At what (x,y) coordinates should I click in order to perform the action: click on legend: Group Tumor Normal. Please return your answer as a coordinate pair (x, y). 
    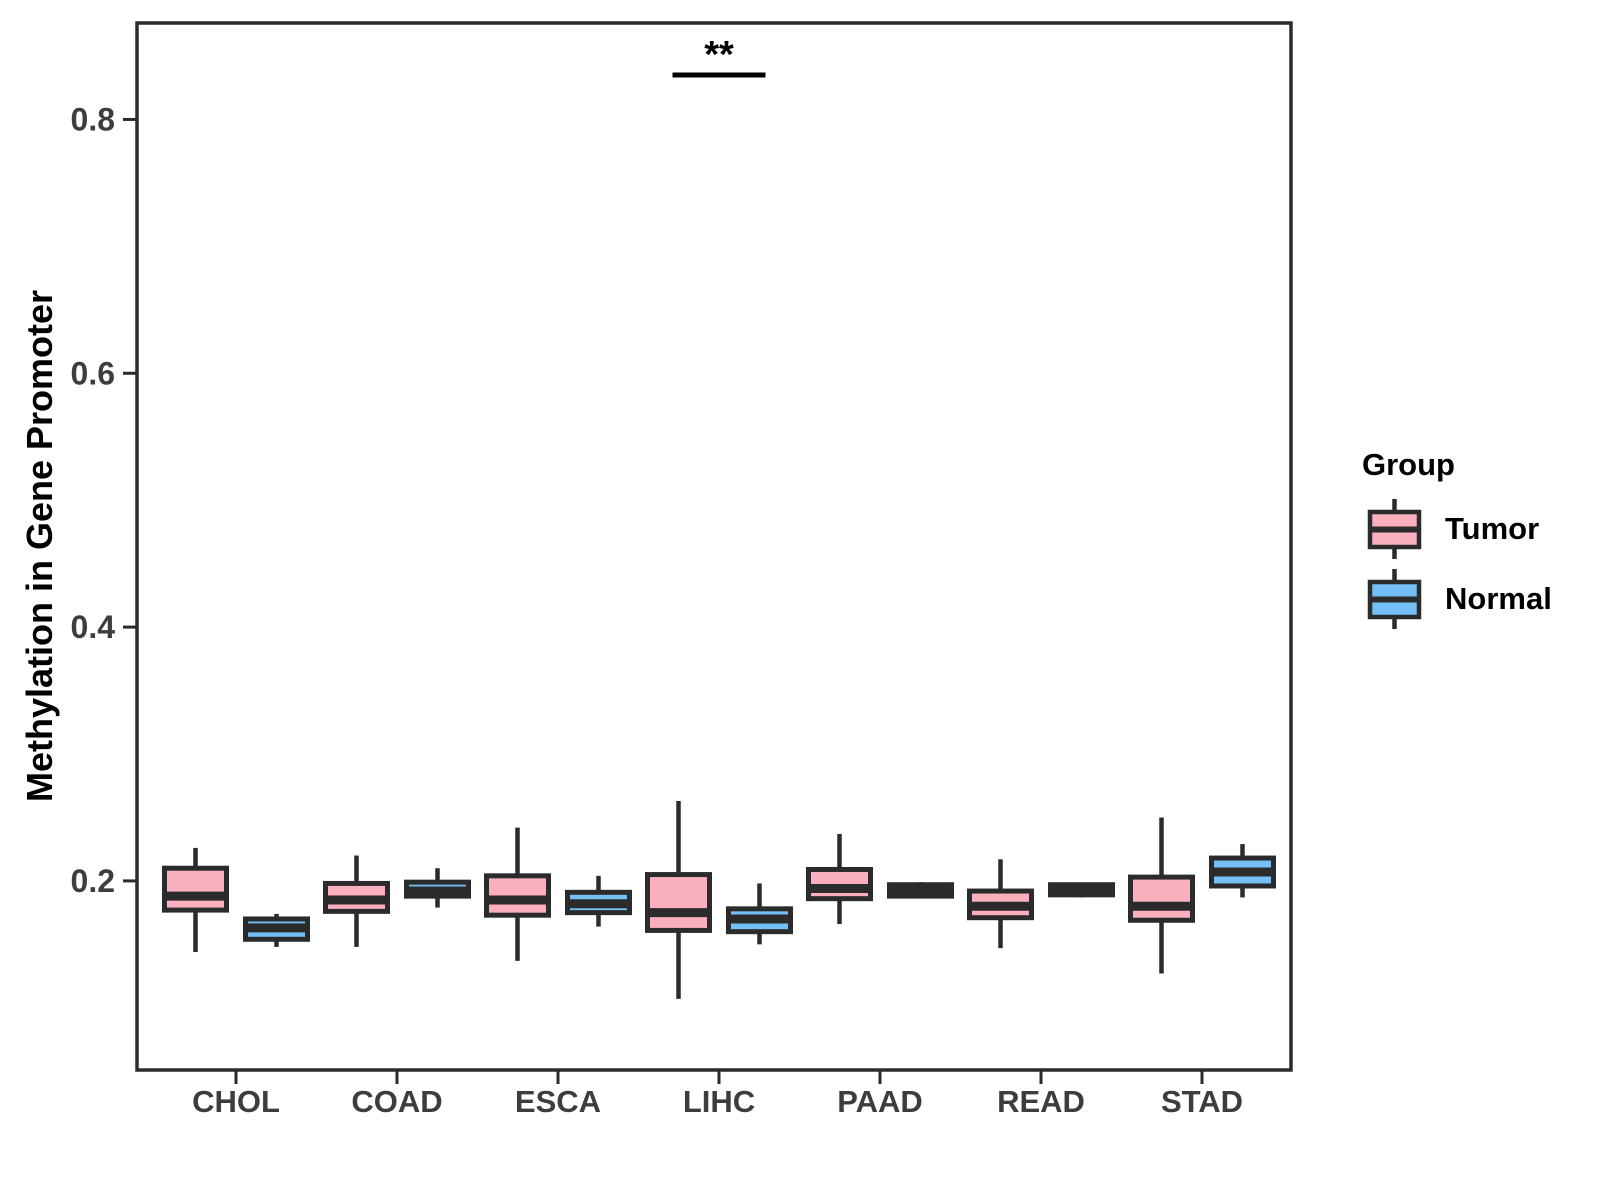
    Looking at the image, I should click on (1446, 539).